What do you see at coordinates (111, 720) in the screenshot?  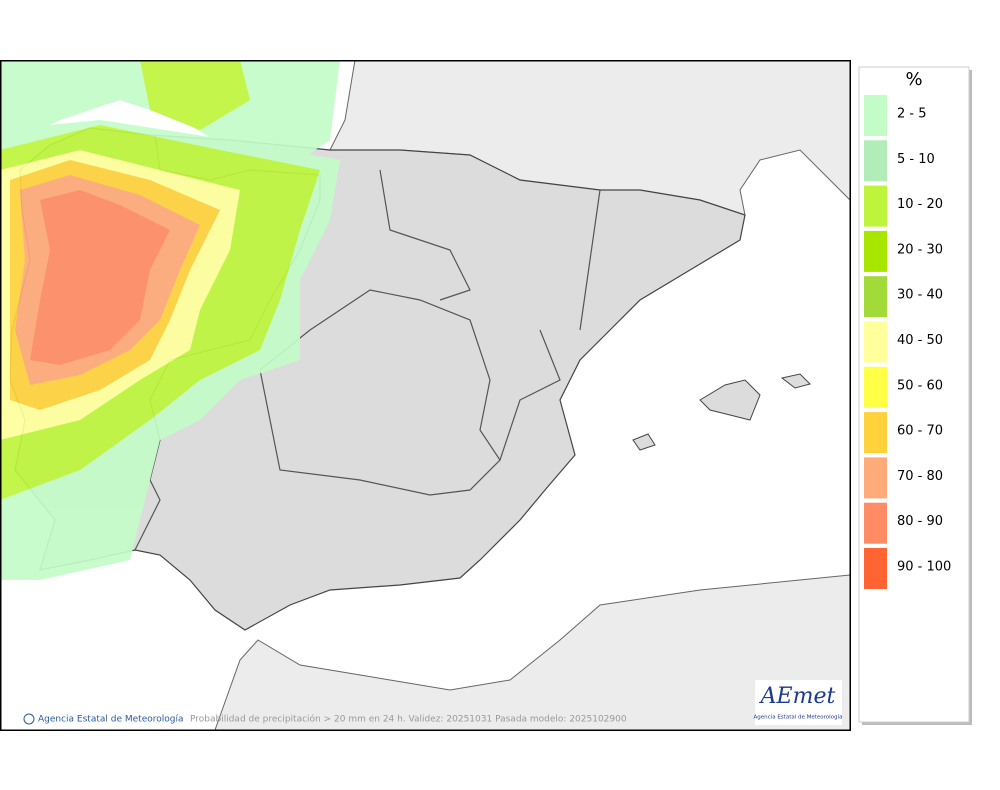 I see `agency-name: Agencia Estatal de Meteorología` at bounding box center [111, 720].